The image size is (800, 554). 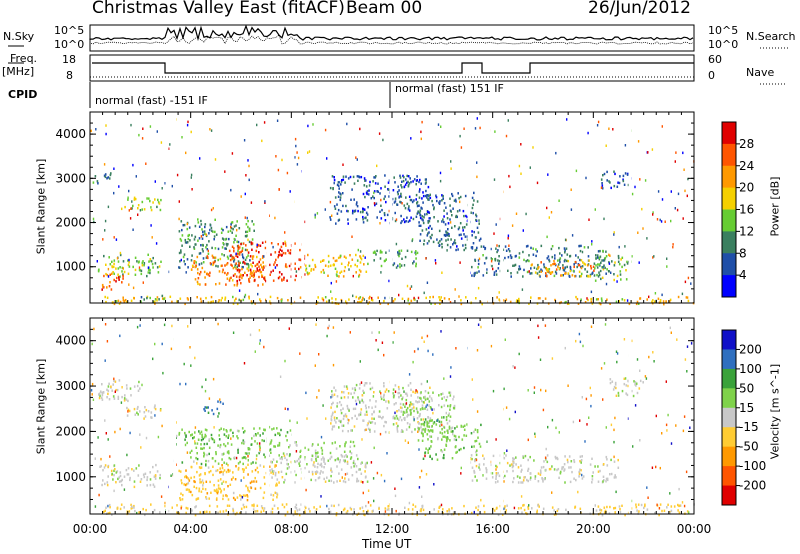 I want to click on colorbar-segment, so click(x=729, y=378).